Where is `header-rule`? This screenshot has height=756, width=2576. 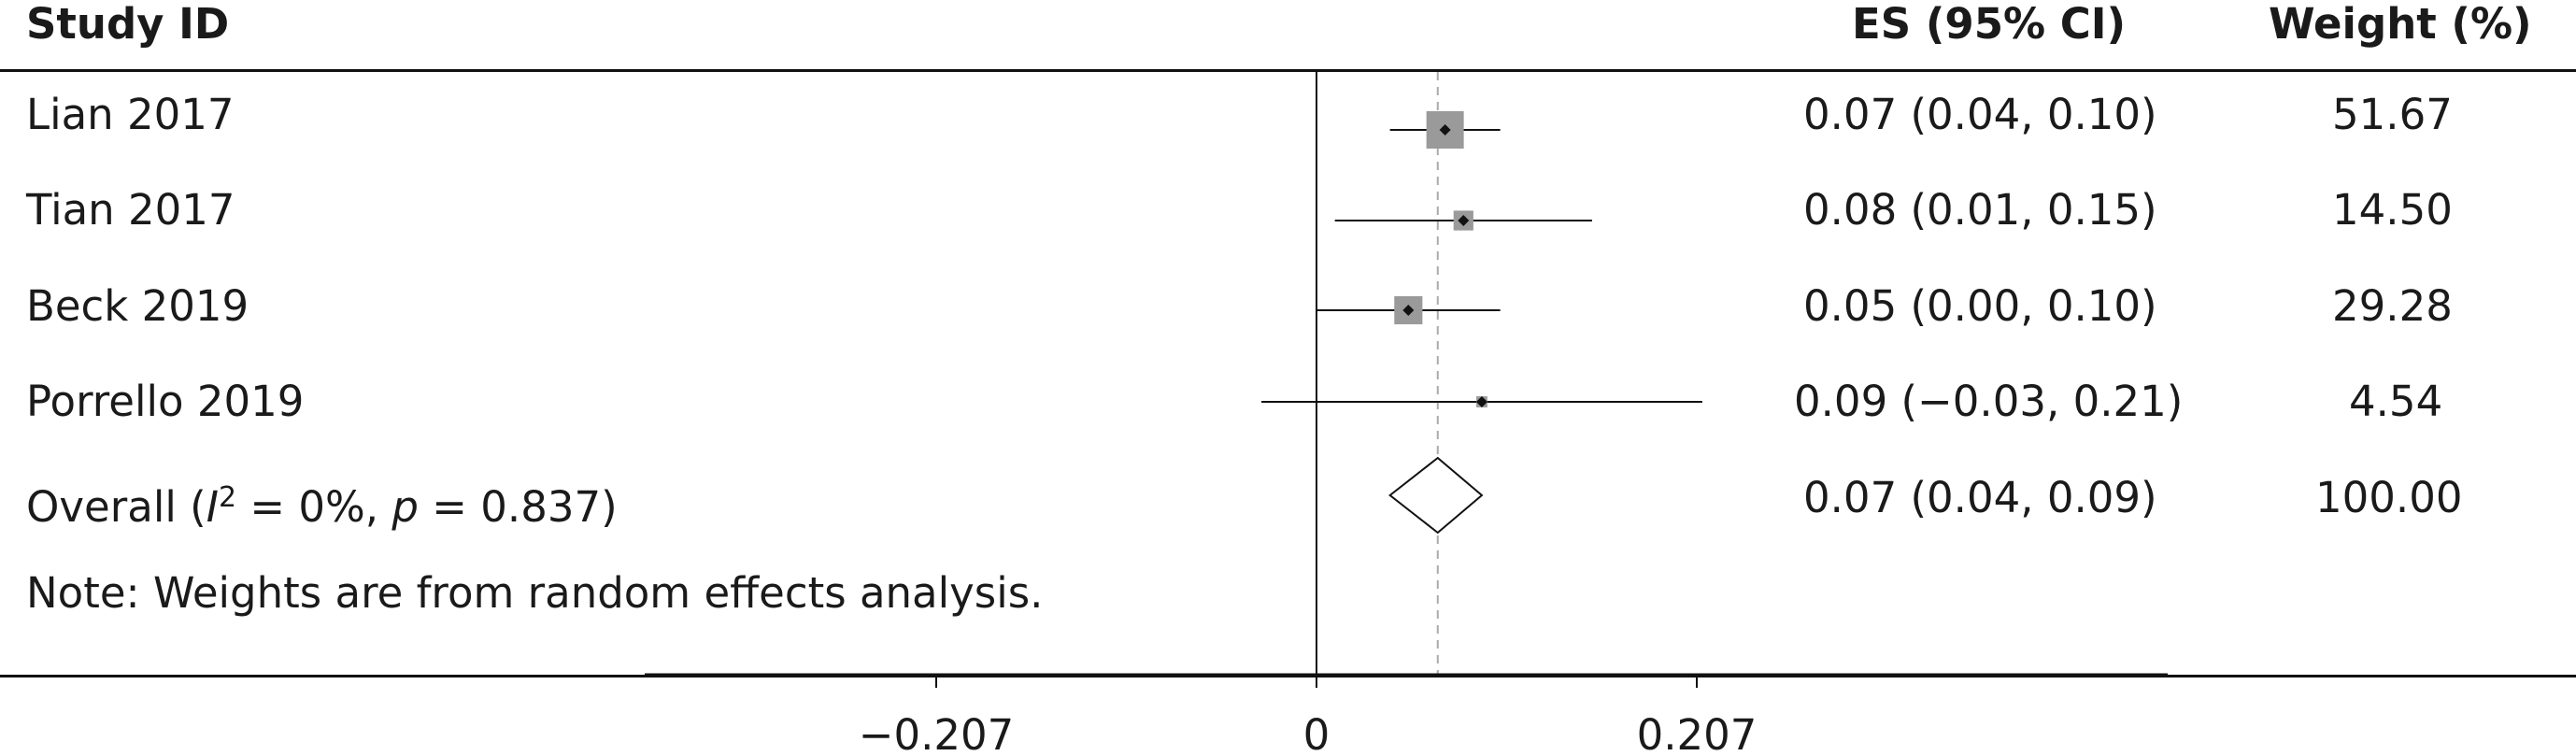
header-rule is located at coordinates (1288, 70).